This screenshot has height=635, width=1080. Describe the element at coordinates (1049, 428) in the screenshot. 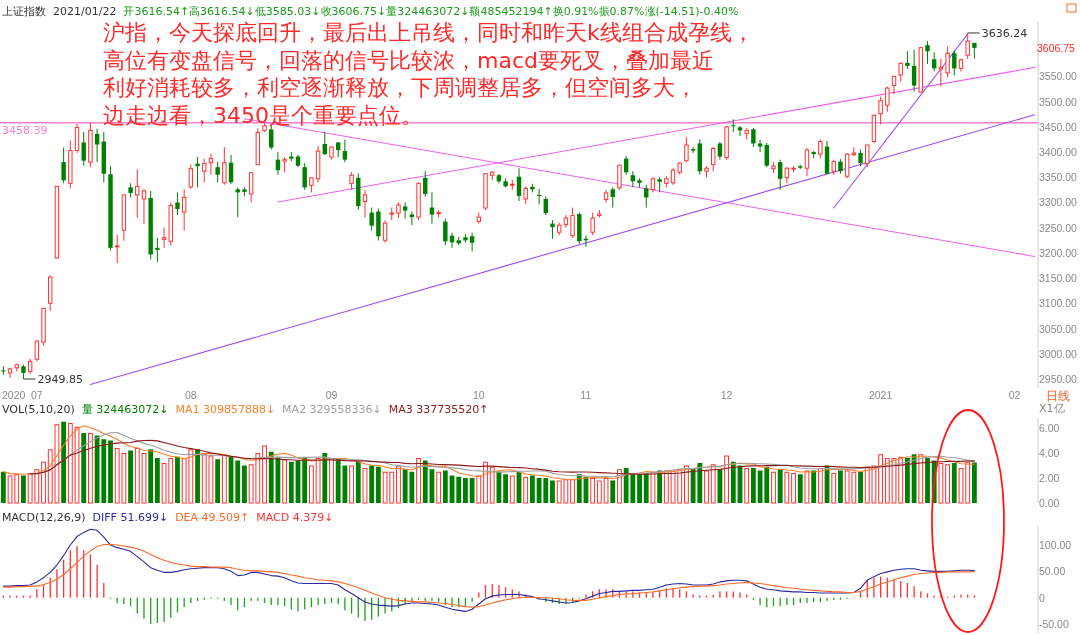

I see `y-tick-label: 6.00` at that location.